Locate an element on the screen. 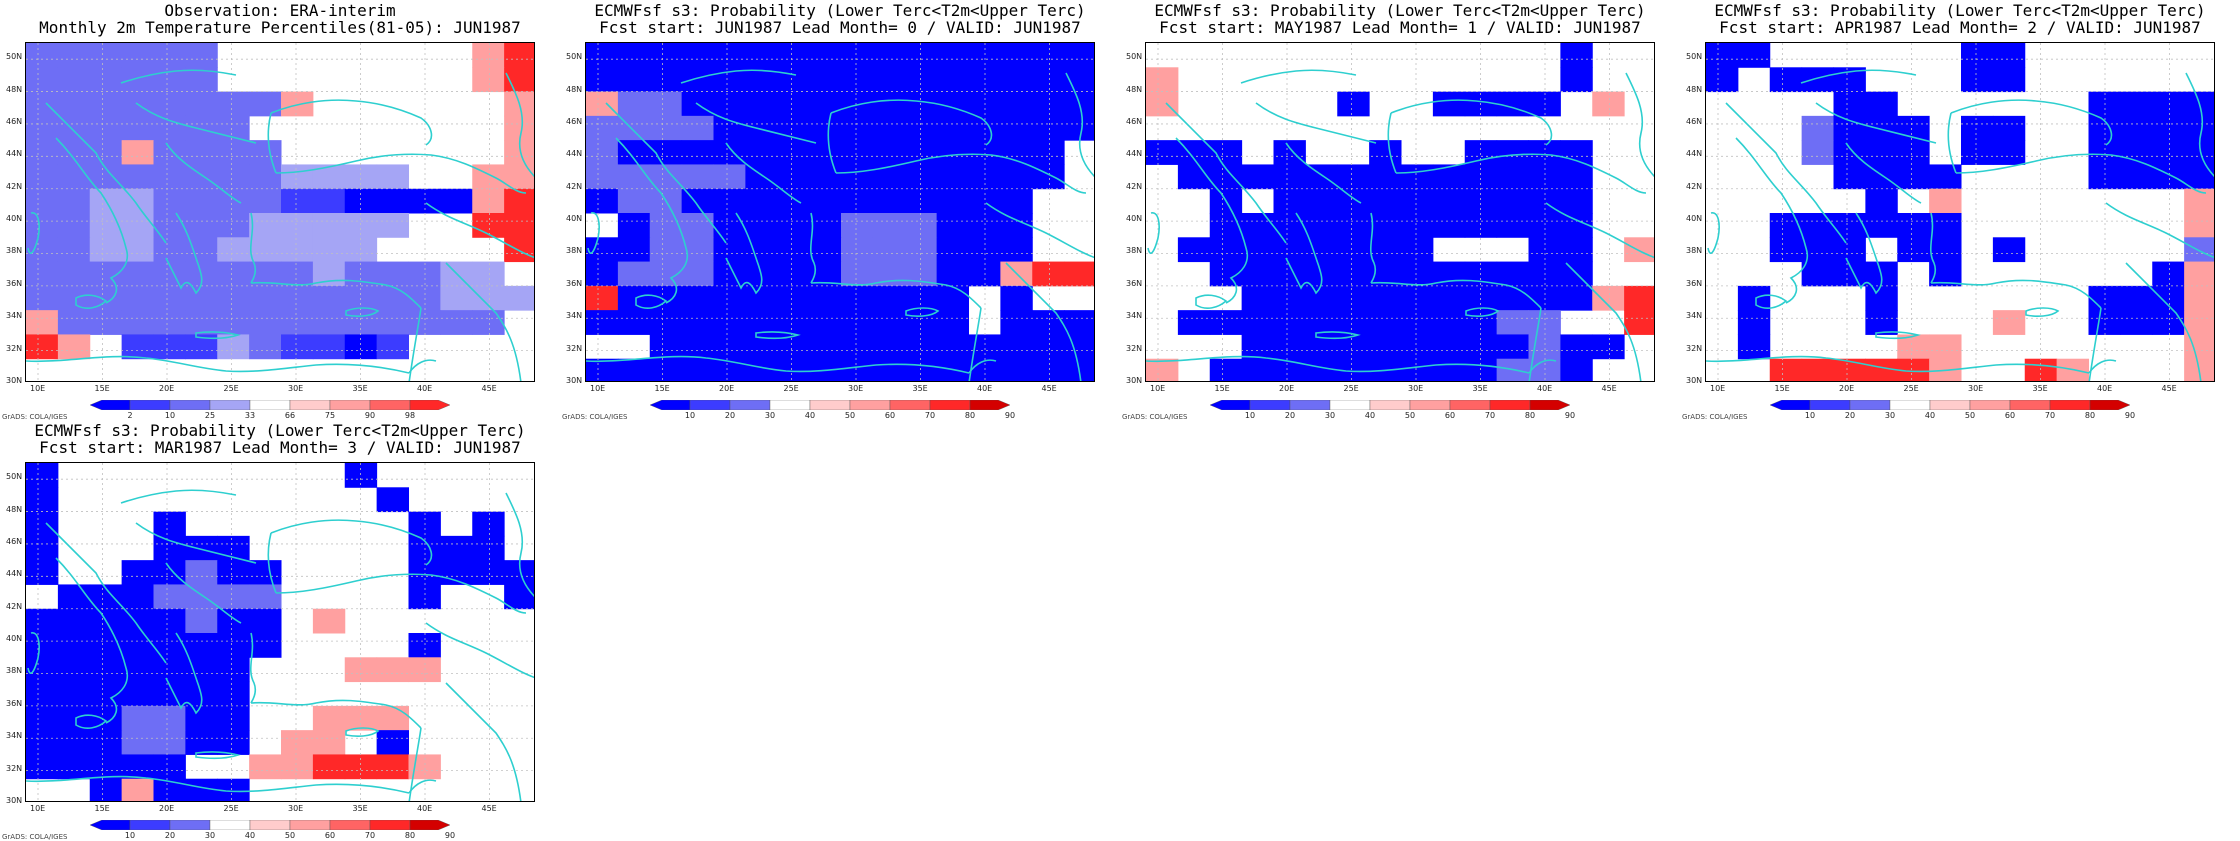  lon-tick-label: 30E is located at coordinates (1416, 388).